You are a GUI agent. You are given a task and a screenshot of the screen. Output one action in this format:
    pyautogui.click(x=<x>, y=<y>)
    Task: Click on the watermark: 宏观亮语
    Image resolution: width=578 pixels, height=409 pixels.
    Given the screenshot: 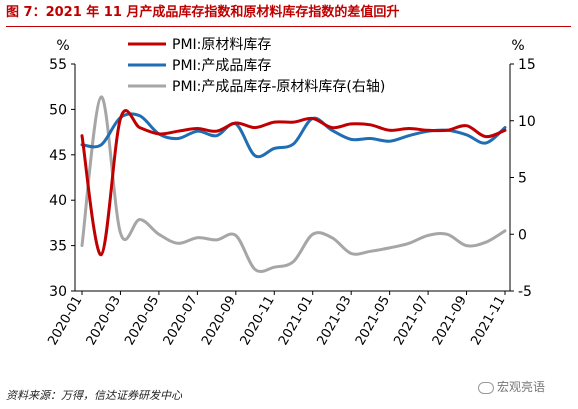 What is the action you would take?
    pyautogui.click(x=511, y=386)
    